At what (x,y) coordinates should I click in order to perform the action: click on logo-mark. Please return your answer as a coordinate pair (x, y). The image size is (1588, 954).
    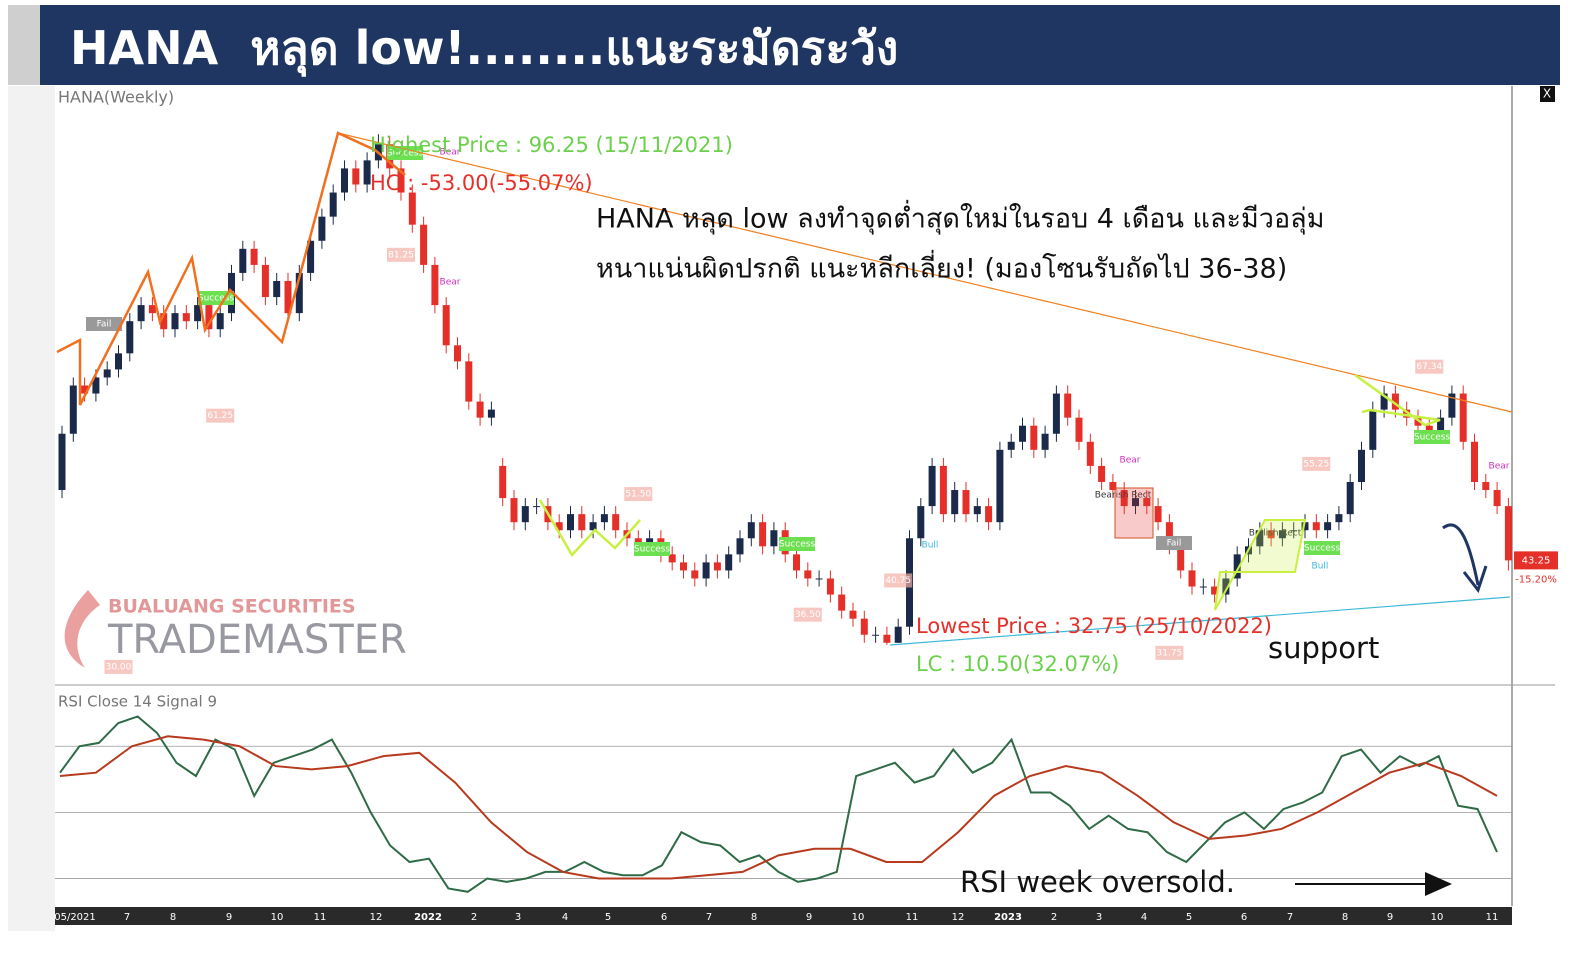
    Looking at the image, I should click on (82, 629).